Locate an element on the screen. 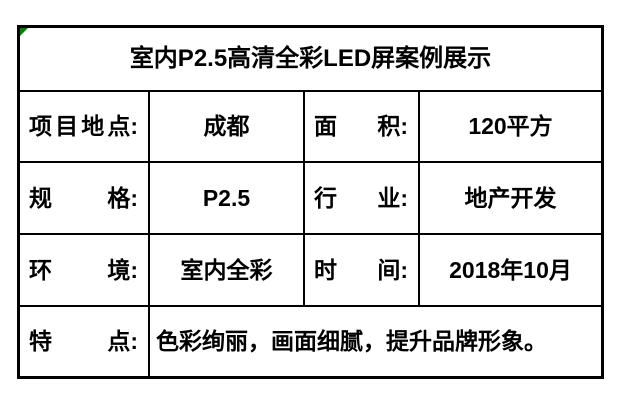 The width and height of the screenshot is (620, 400). label-cell-spec: 规格: is located at coordinates (85, 199).